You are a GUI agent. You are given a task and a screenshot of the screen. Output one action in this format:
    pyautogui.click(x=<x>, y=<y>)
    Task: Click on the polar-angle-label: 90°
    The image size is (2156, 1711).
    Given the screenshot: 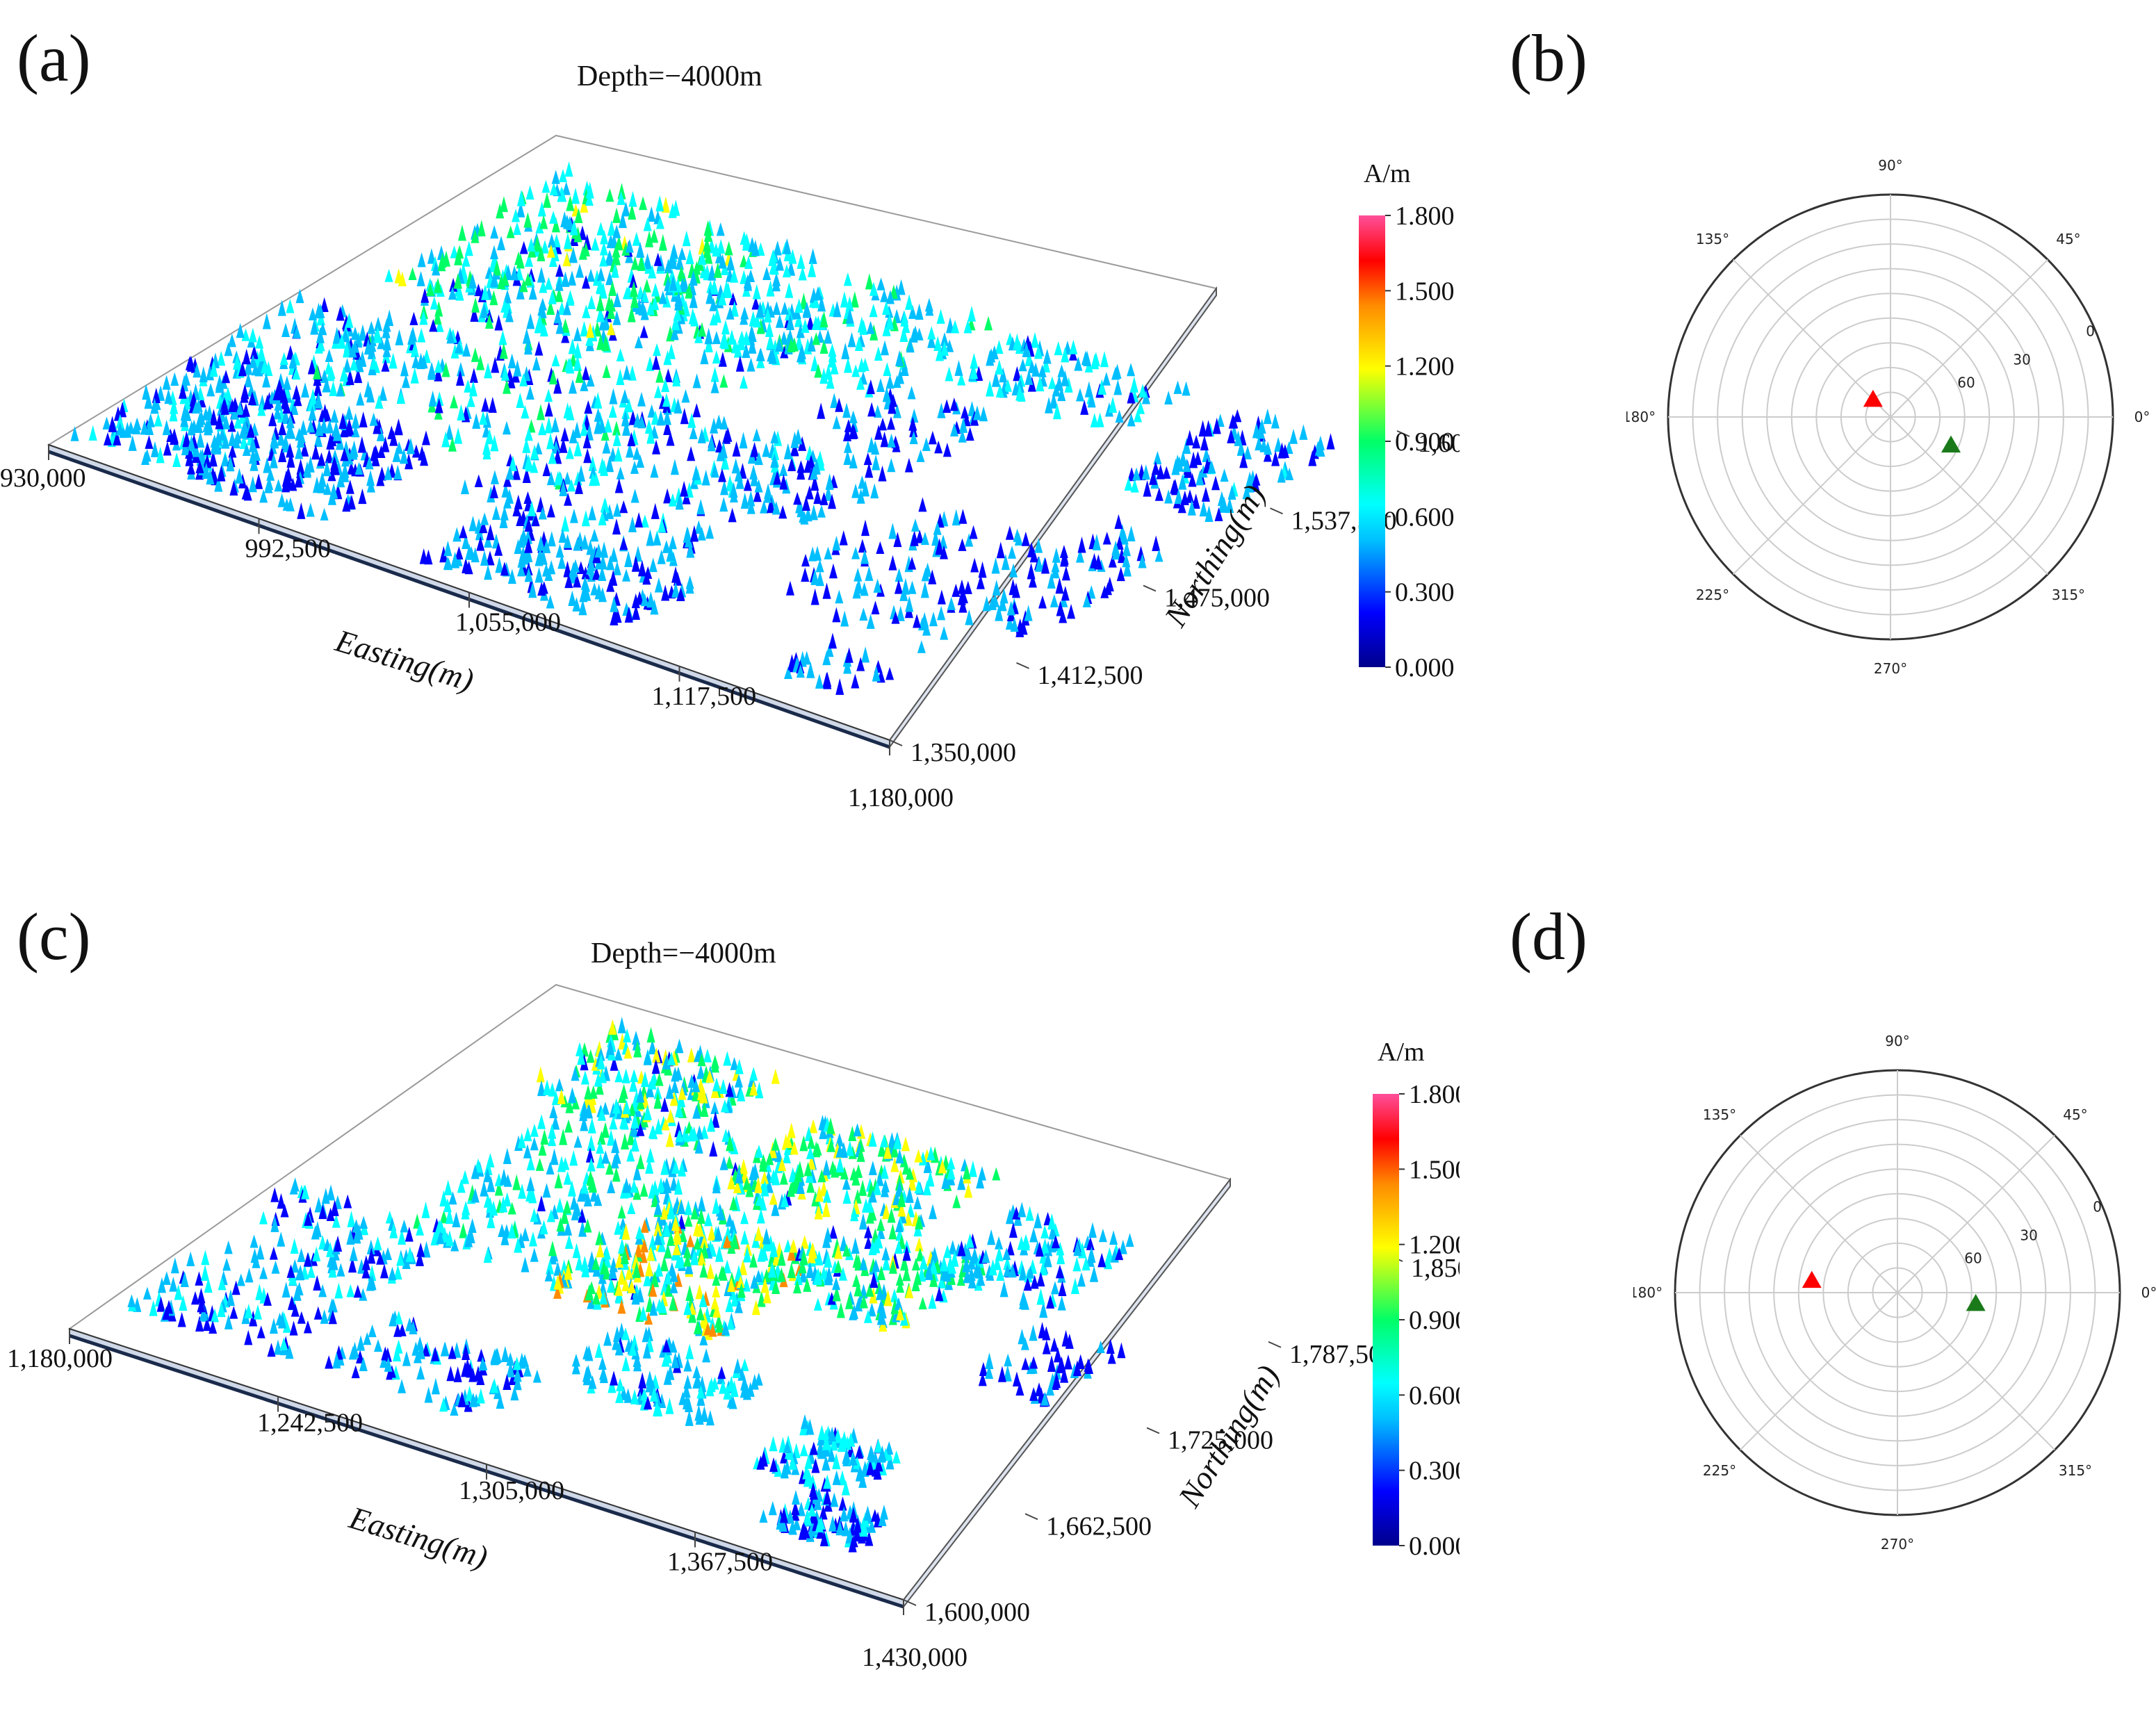 What is the action you would take?
    pyautogui.click(x=1897, y=1041)
    